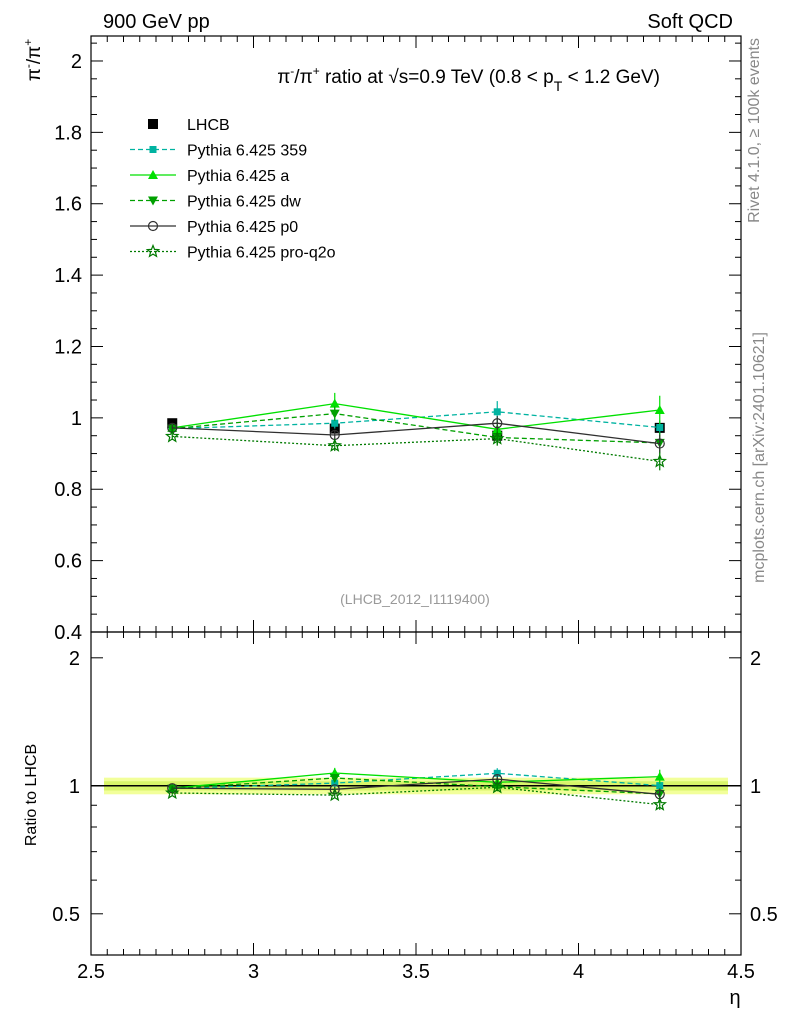 The image size is (786, 1024). What do you see at coordinates (244, 202) in the screenshot?
I see `legend-label: Pythia 6.425 dw` at bounding box center [244, 202].